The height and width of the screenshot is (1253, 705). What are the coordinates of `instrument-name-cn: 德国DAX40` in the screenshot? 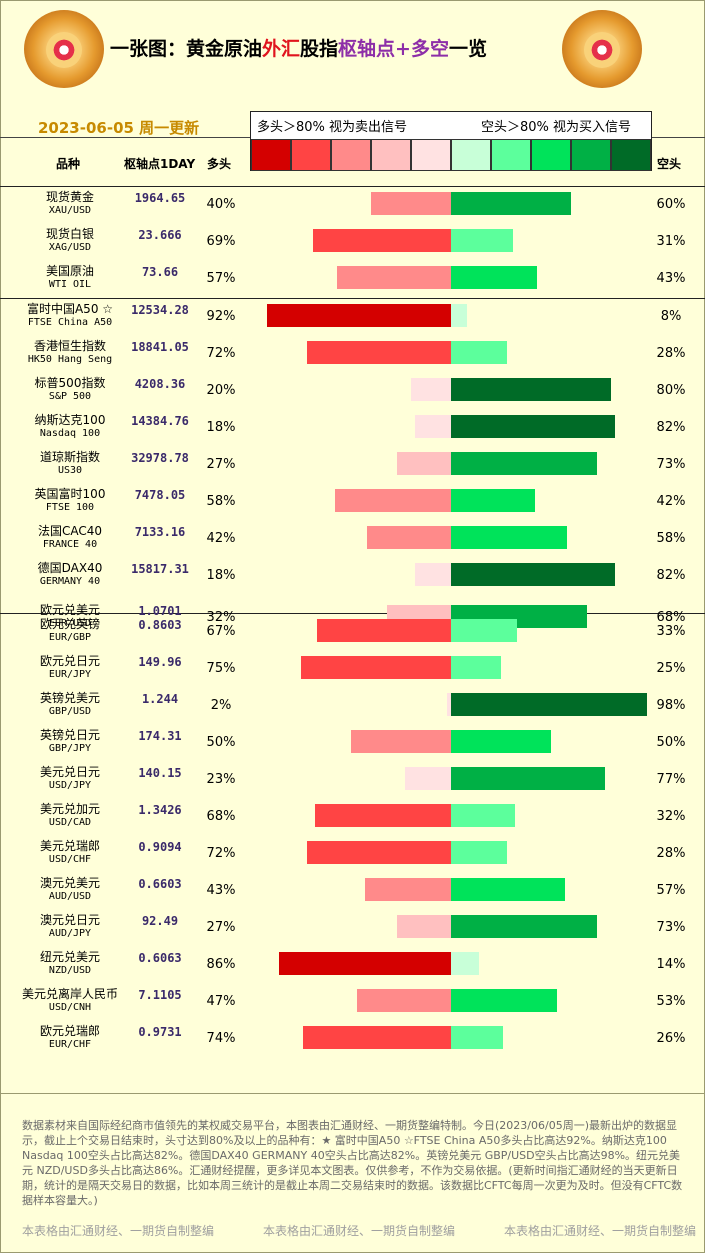 It's located at (70, 568).